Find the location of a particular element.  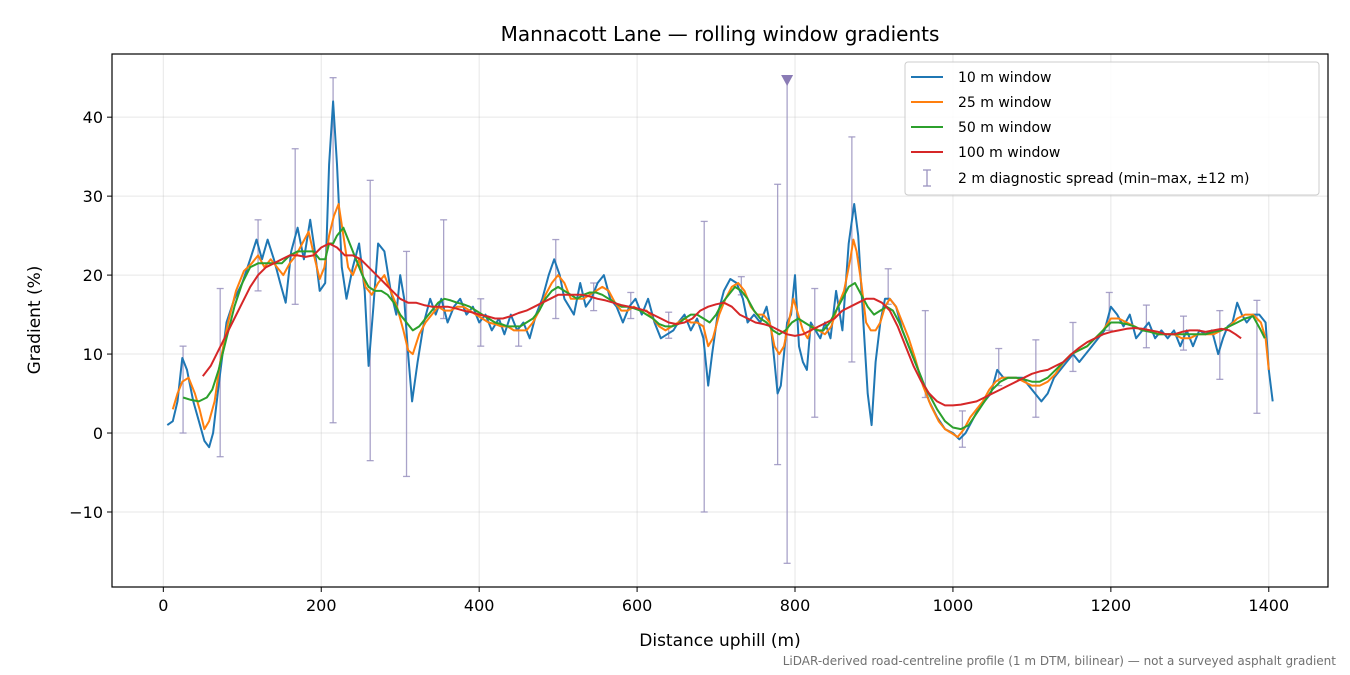

x-tick-label: 1200 is located at coordinates (1110, 605).